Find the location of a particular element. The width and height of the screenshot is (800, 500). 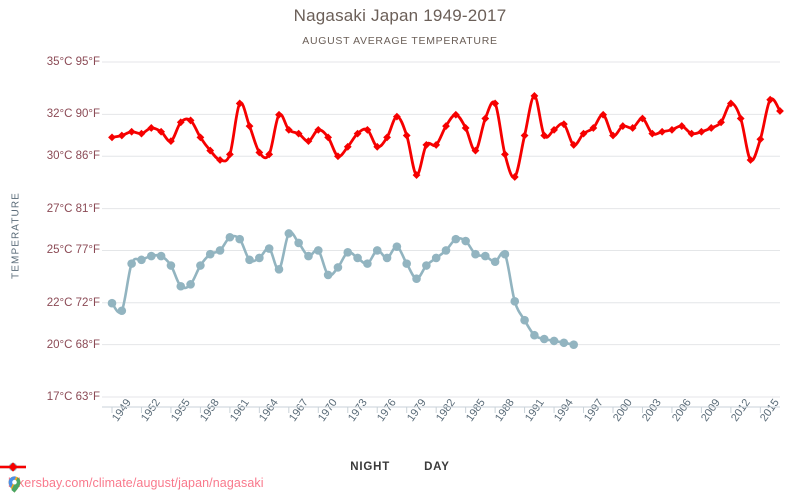

legend-item-day: DAY is located at coordinates (225, 467).